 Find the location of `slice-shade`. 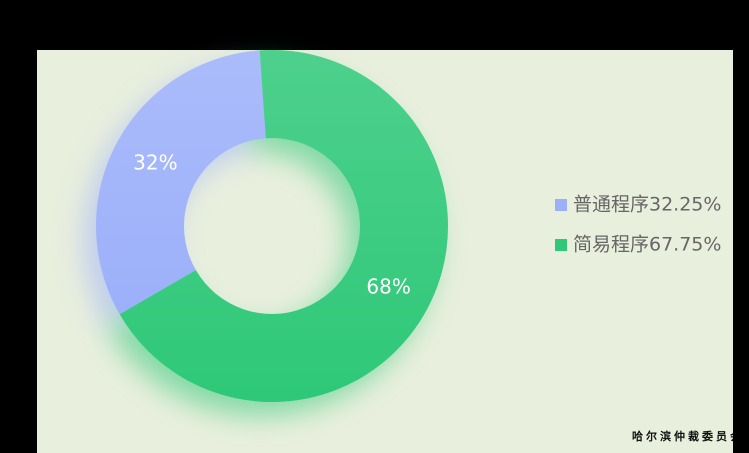

slice-shade is located at coordinates (181, 182).